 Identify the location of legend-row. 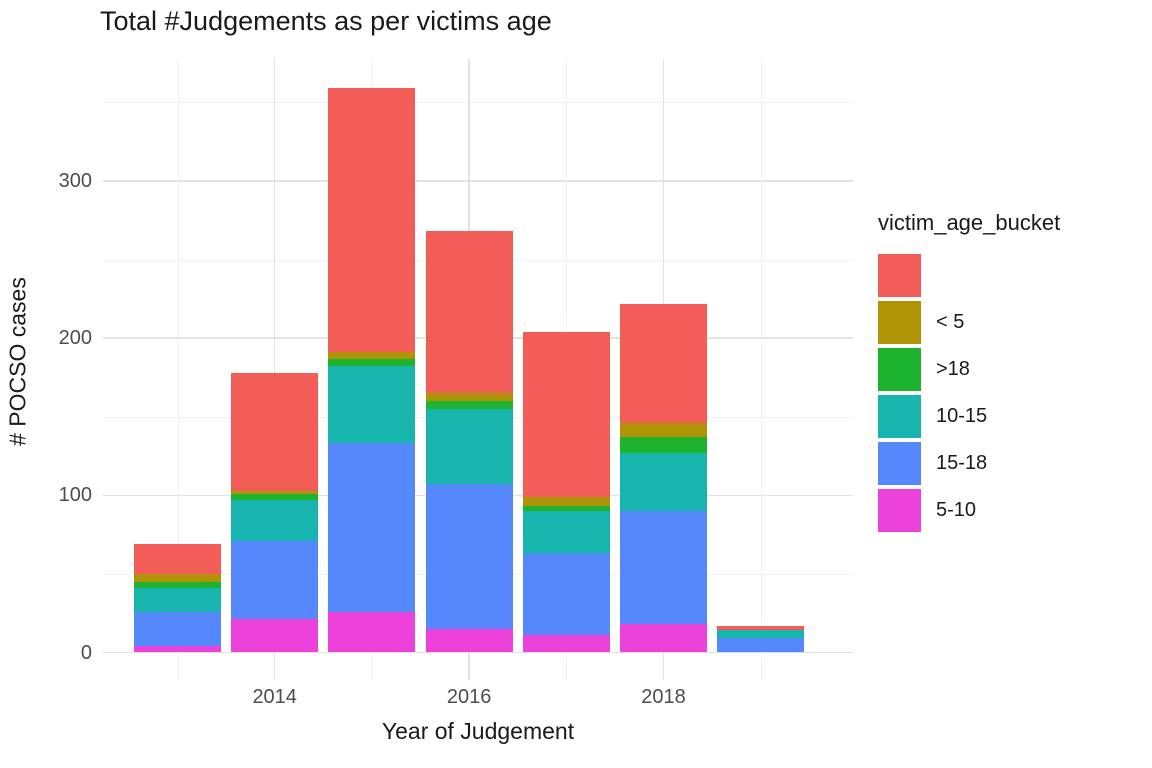
(1013, 275).